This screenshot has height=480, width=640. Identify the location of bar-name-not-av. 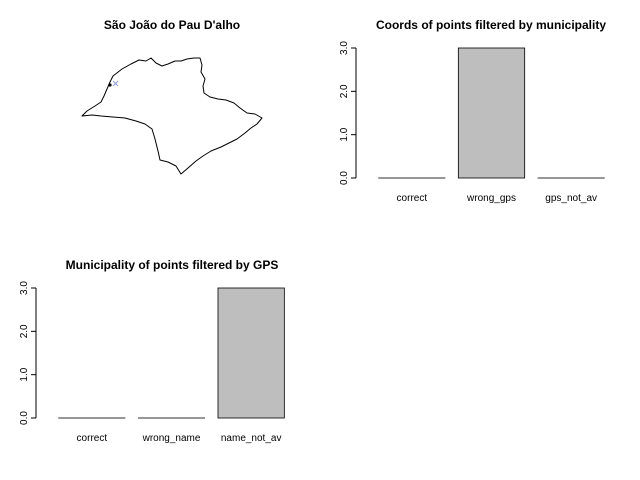
(251, 353).